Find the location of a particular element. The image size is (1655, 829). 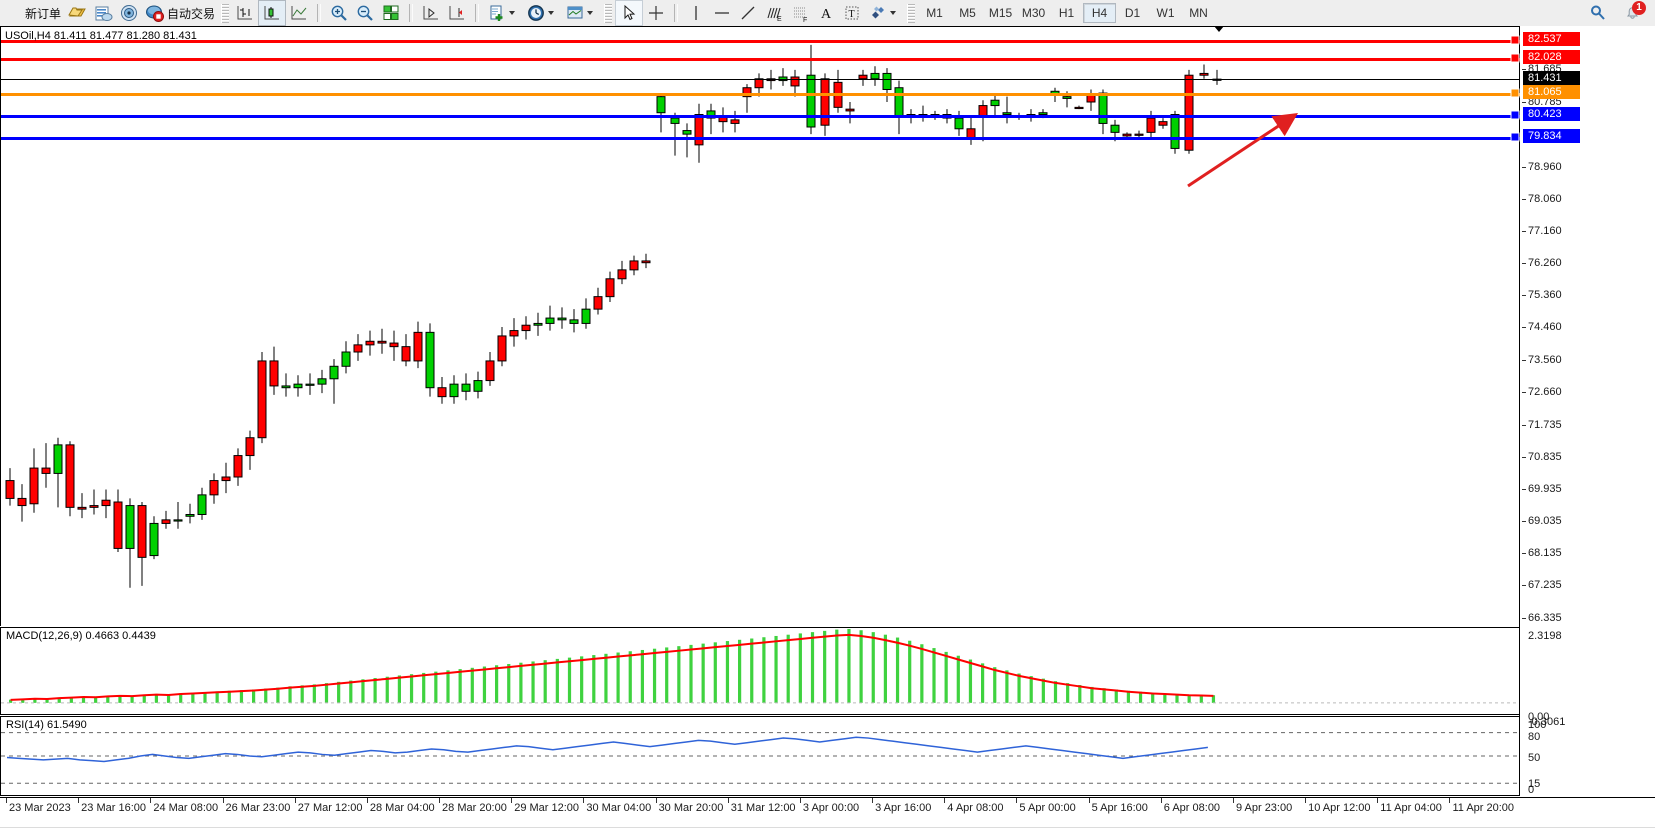

line-chart-button is located at coordinates (299, 13).